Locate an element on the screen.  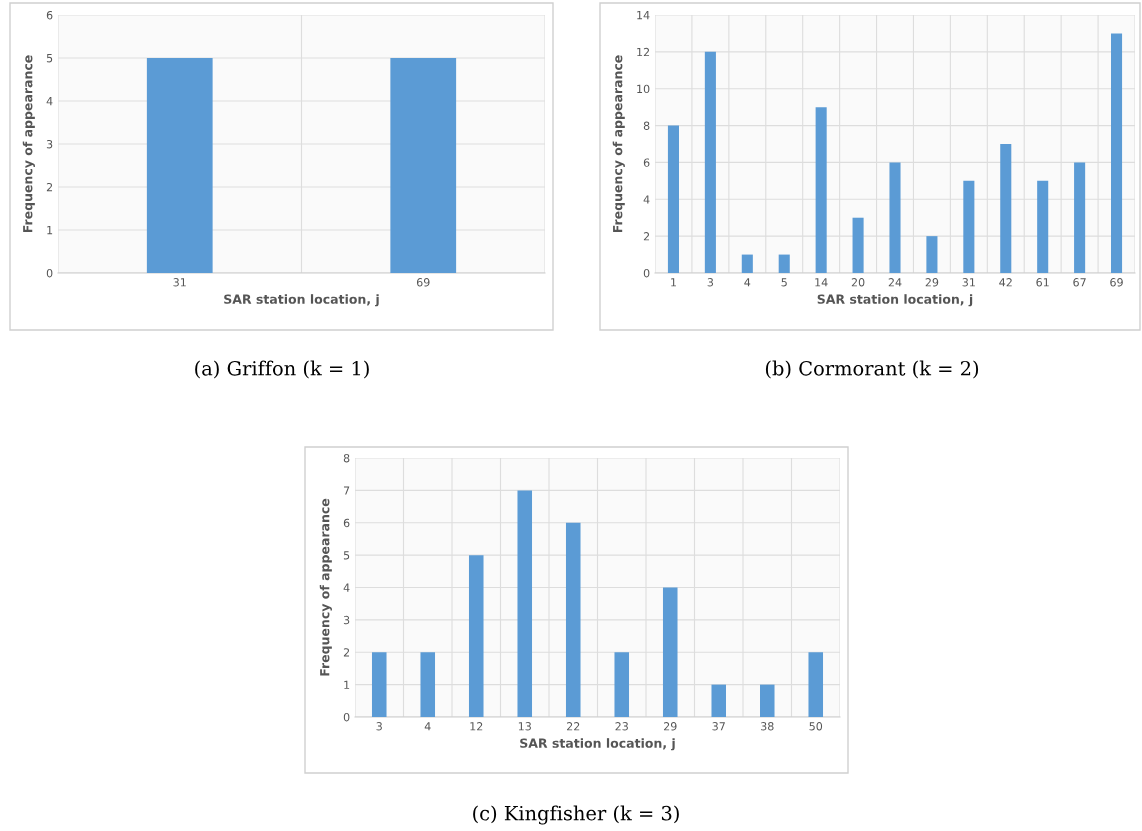
x-tick-label: 61 is located at coordinates (1042, 282).